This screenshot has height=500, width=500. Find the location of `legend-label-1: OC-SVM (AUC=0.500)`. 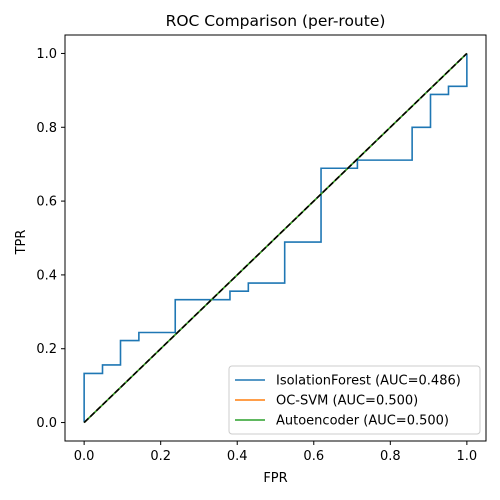

legend-label-1: OC-SVM (AUC=0.500) is located at coordinates (347, 401).